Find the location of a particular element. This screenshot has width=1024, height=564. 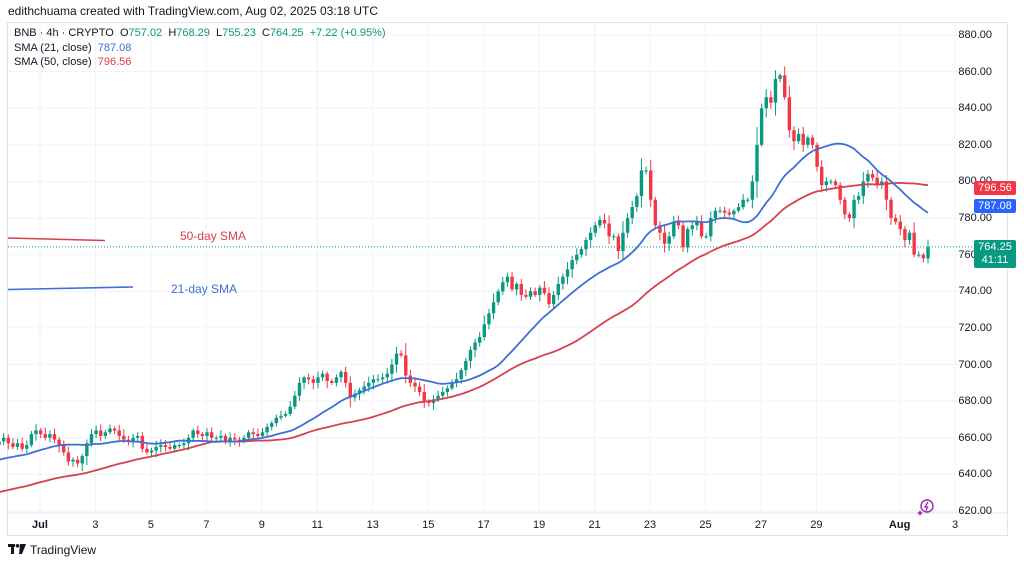

legend-sma21-row: SMA (21, close) 787.08 is located at coordinates (200, 48).